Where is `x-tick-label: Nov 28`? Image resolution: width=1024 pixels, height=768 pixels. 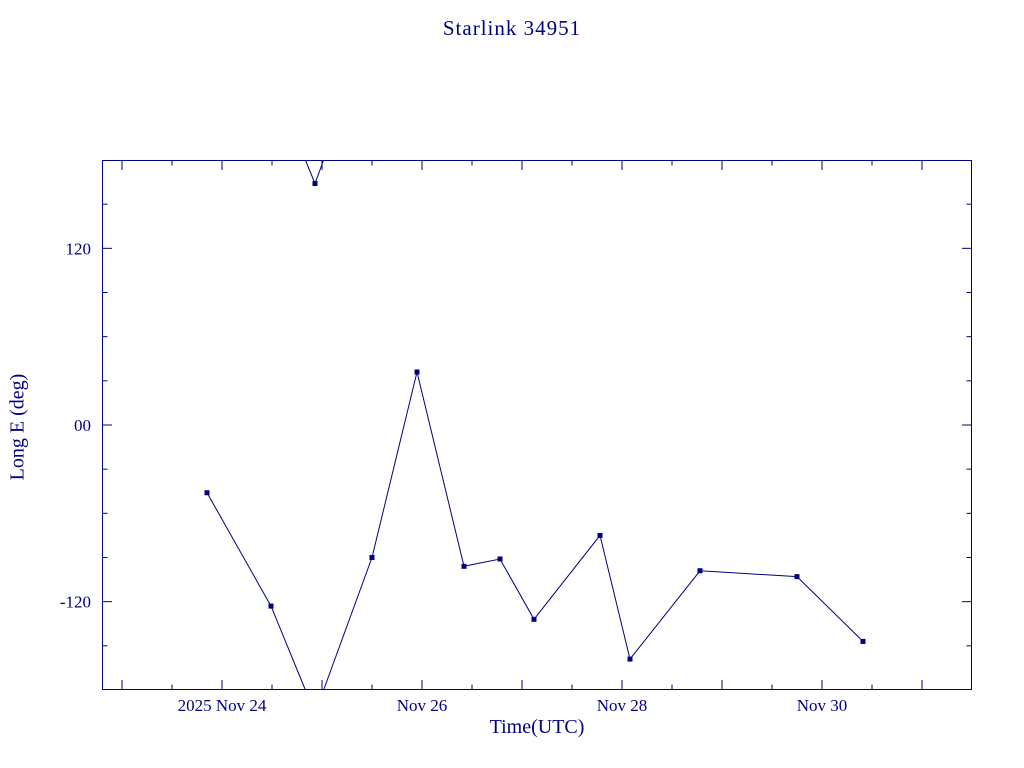
x-tick-label: Nov 28 is located at coordinates (622, 705).